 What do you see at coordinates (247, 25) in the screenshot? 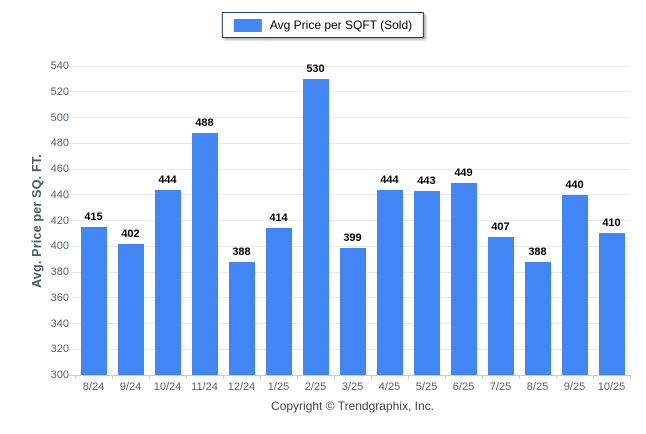
I see `legend-swatch-icon` at bounding box center [247, 25].